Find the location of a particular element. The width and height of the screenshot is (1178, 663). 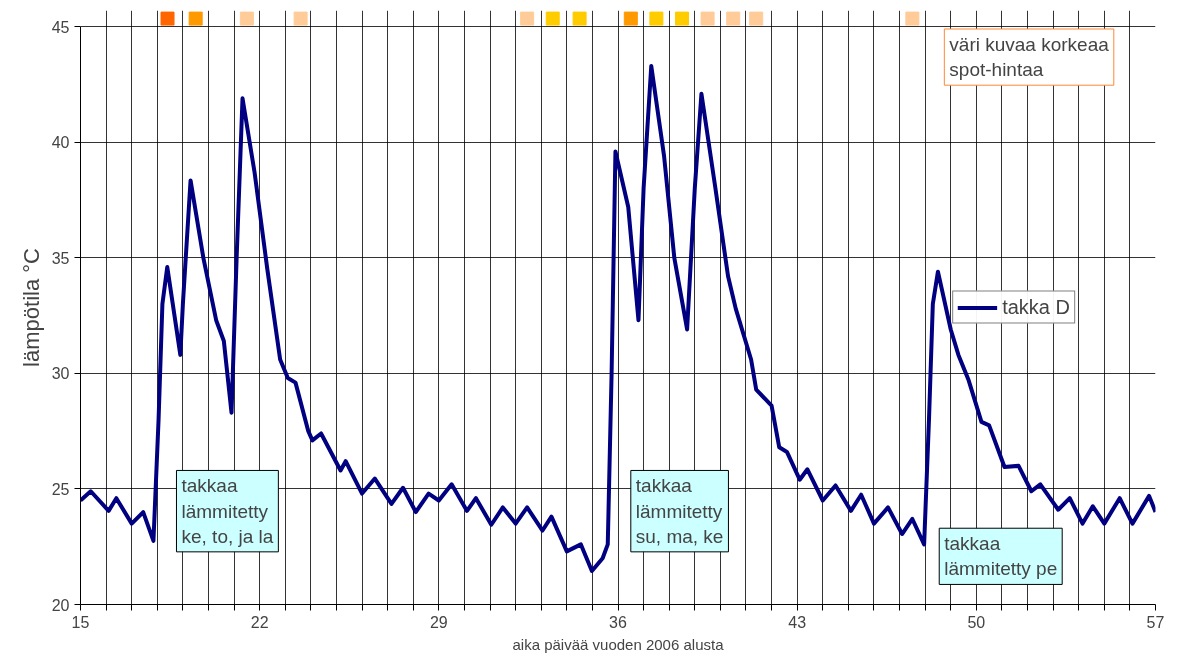

annotation: takkaa lämmitetty ke, to, ja la is located at coordinates (227, 511).